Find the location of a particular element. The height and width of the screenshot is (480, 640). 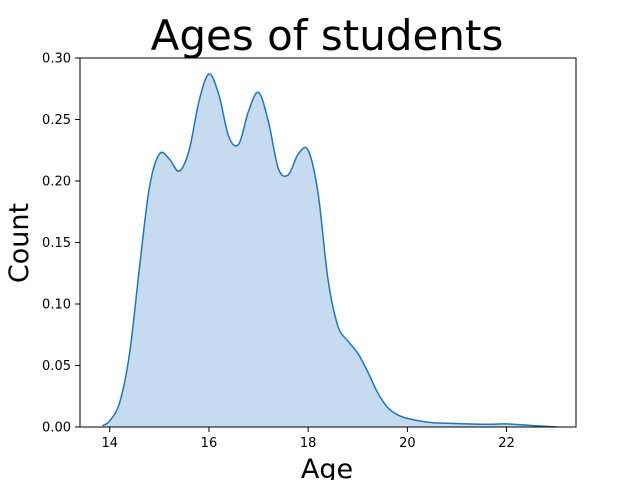

y-tick-label: 0.20 is located at coordinates (56, 182).